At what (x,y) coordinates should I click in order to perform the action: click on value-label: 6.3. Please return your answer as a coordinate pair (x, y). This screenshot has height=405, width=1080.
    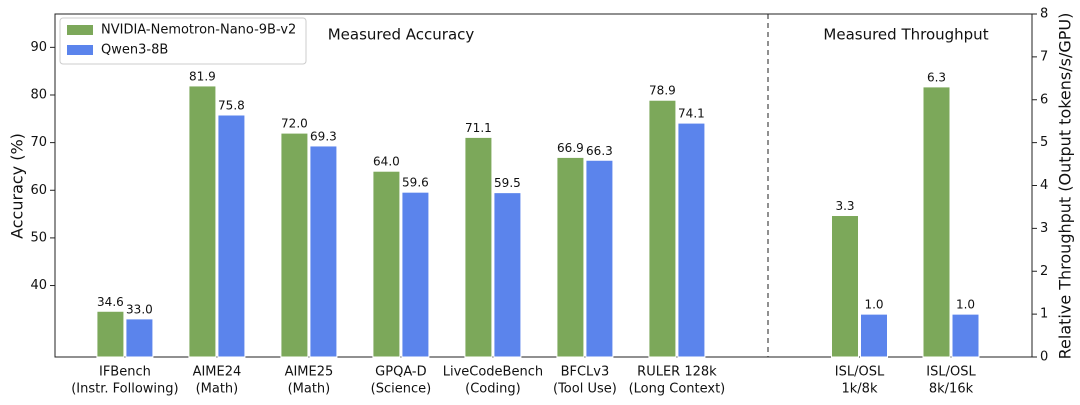
    Looking at the image, I should click on (936, 77).